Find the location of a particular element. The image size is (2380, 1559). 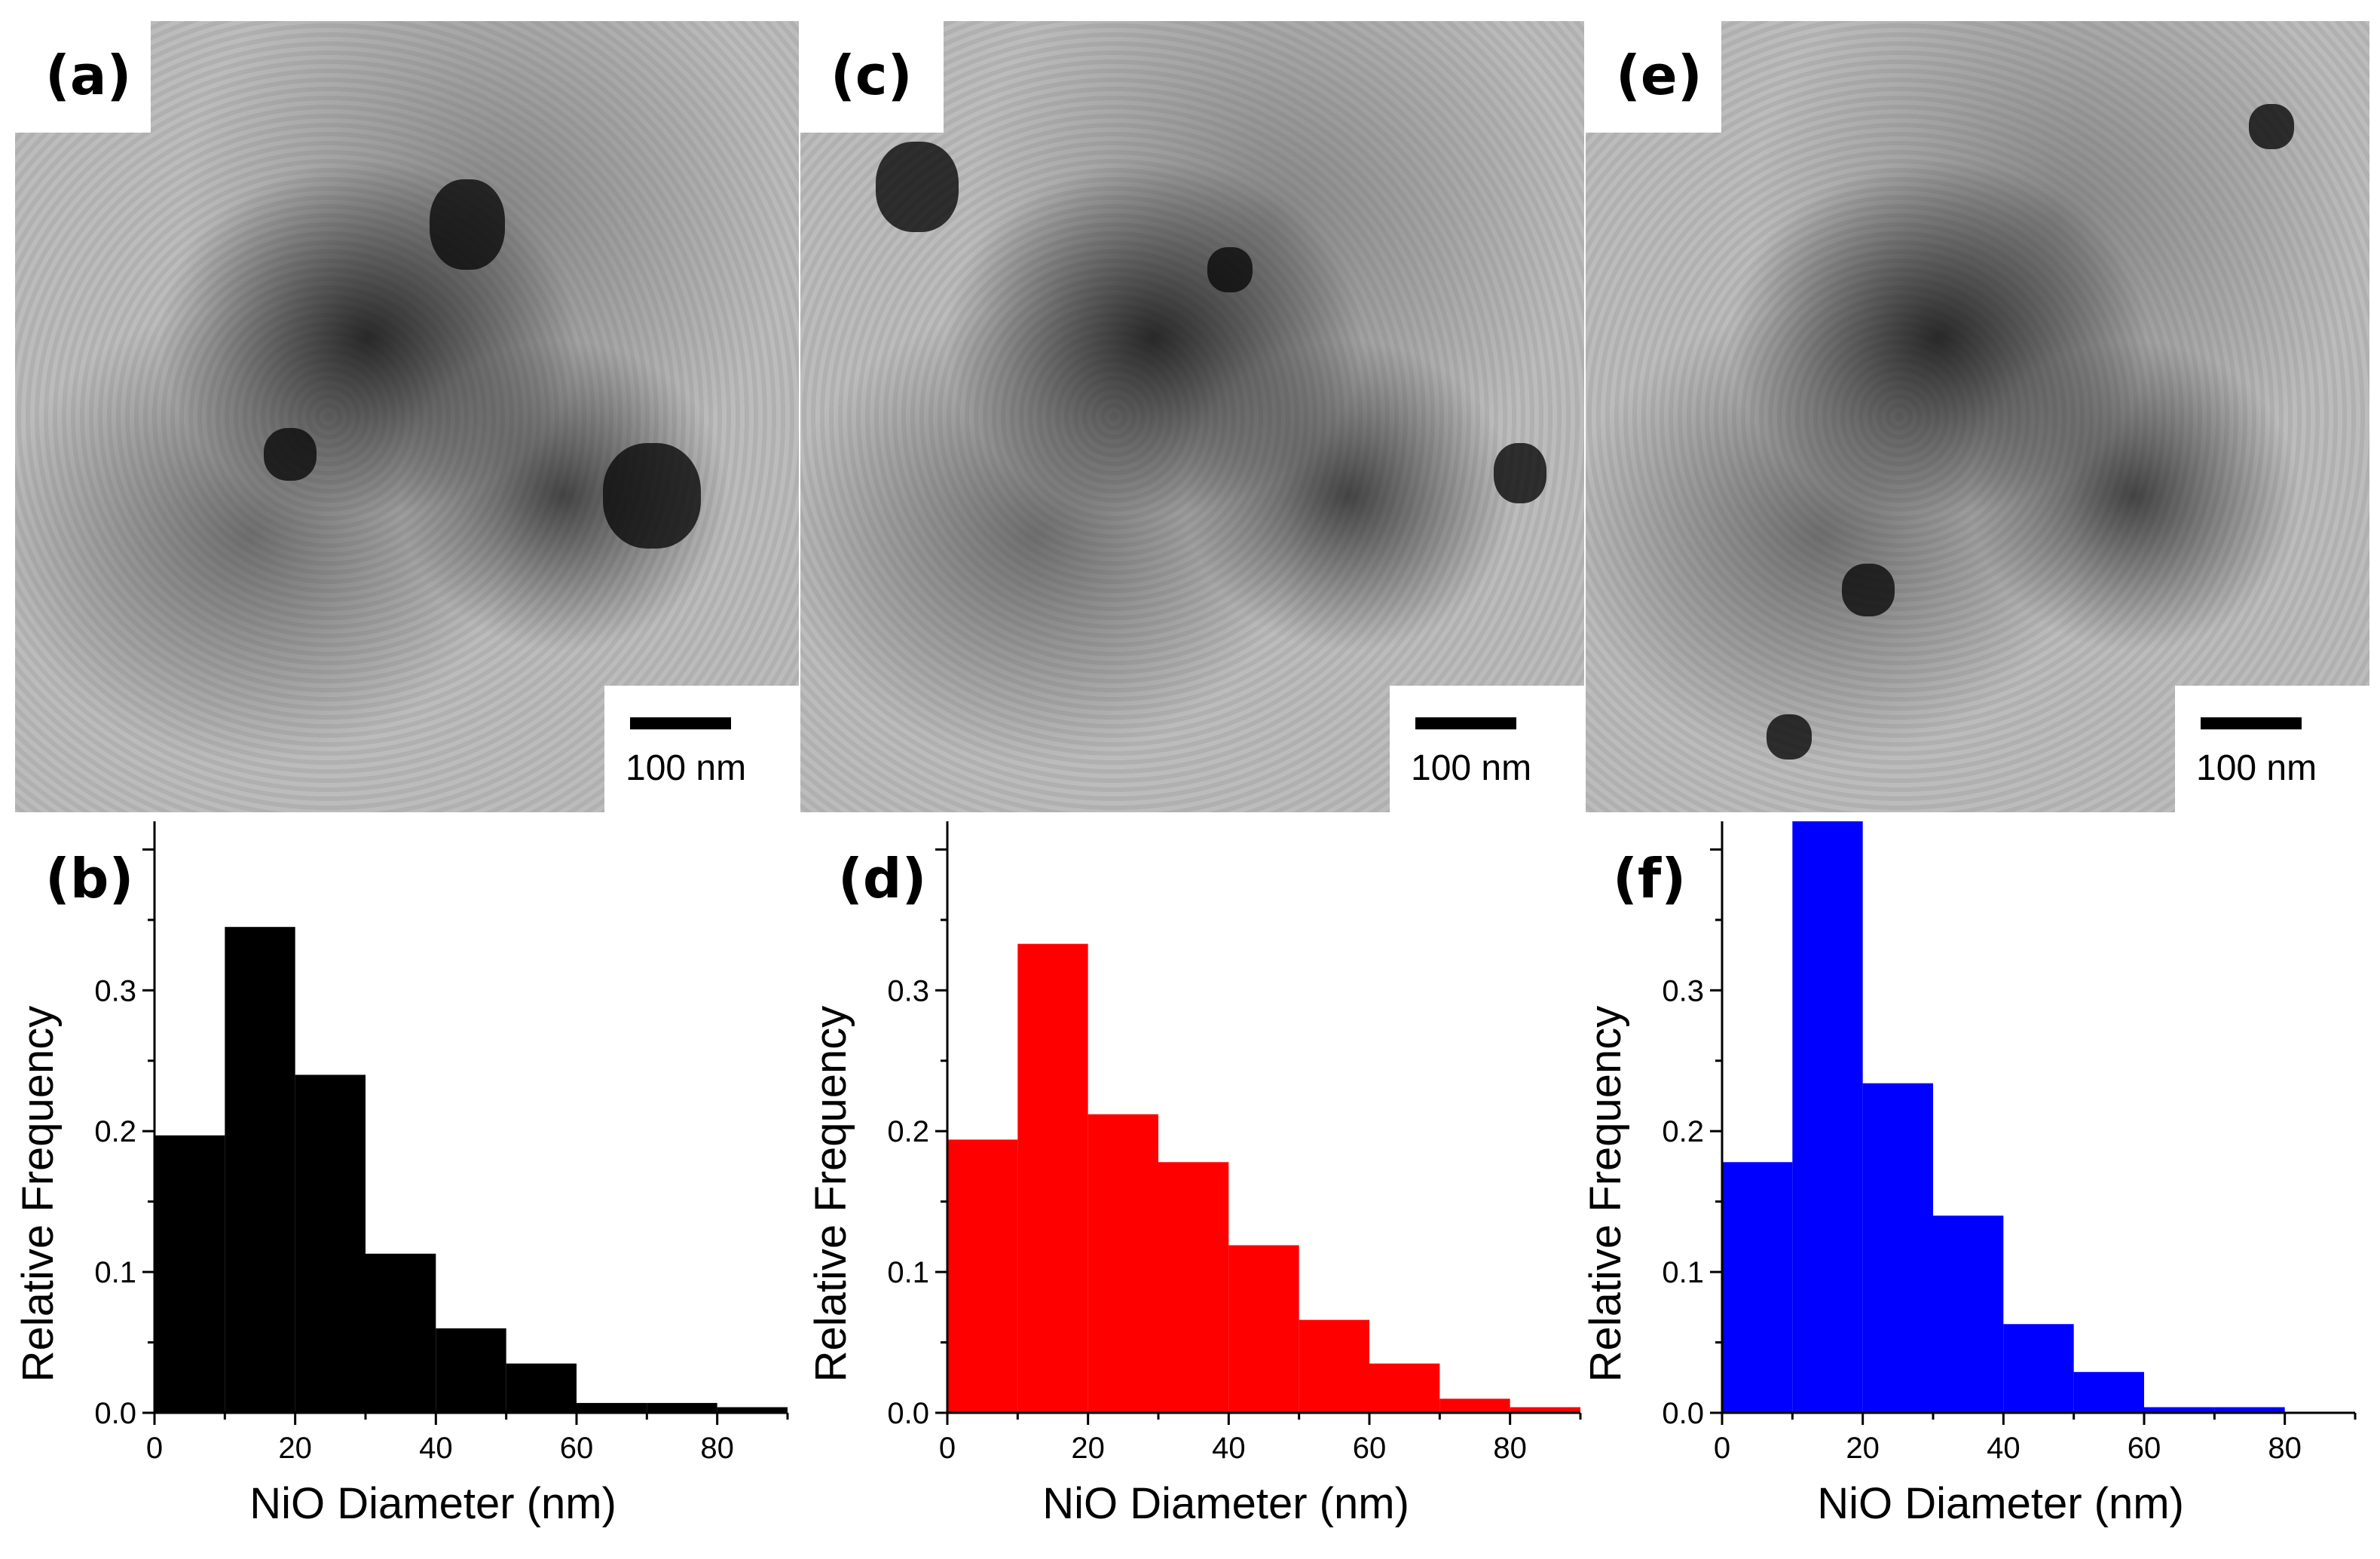

panel-label-f: (f) is located at coordinates (1650, 878).